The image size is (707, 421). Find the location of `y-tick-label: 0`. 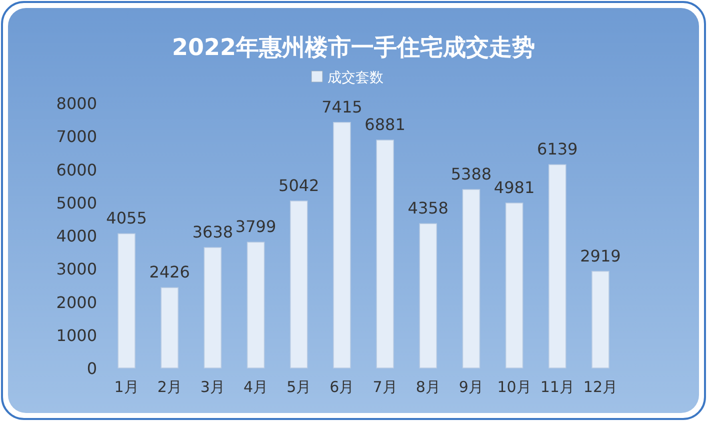

y-tick-label: 0 is located at coordinates (91, 368).